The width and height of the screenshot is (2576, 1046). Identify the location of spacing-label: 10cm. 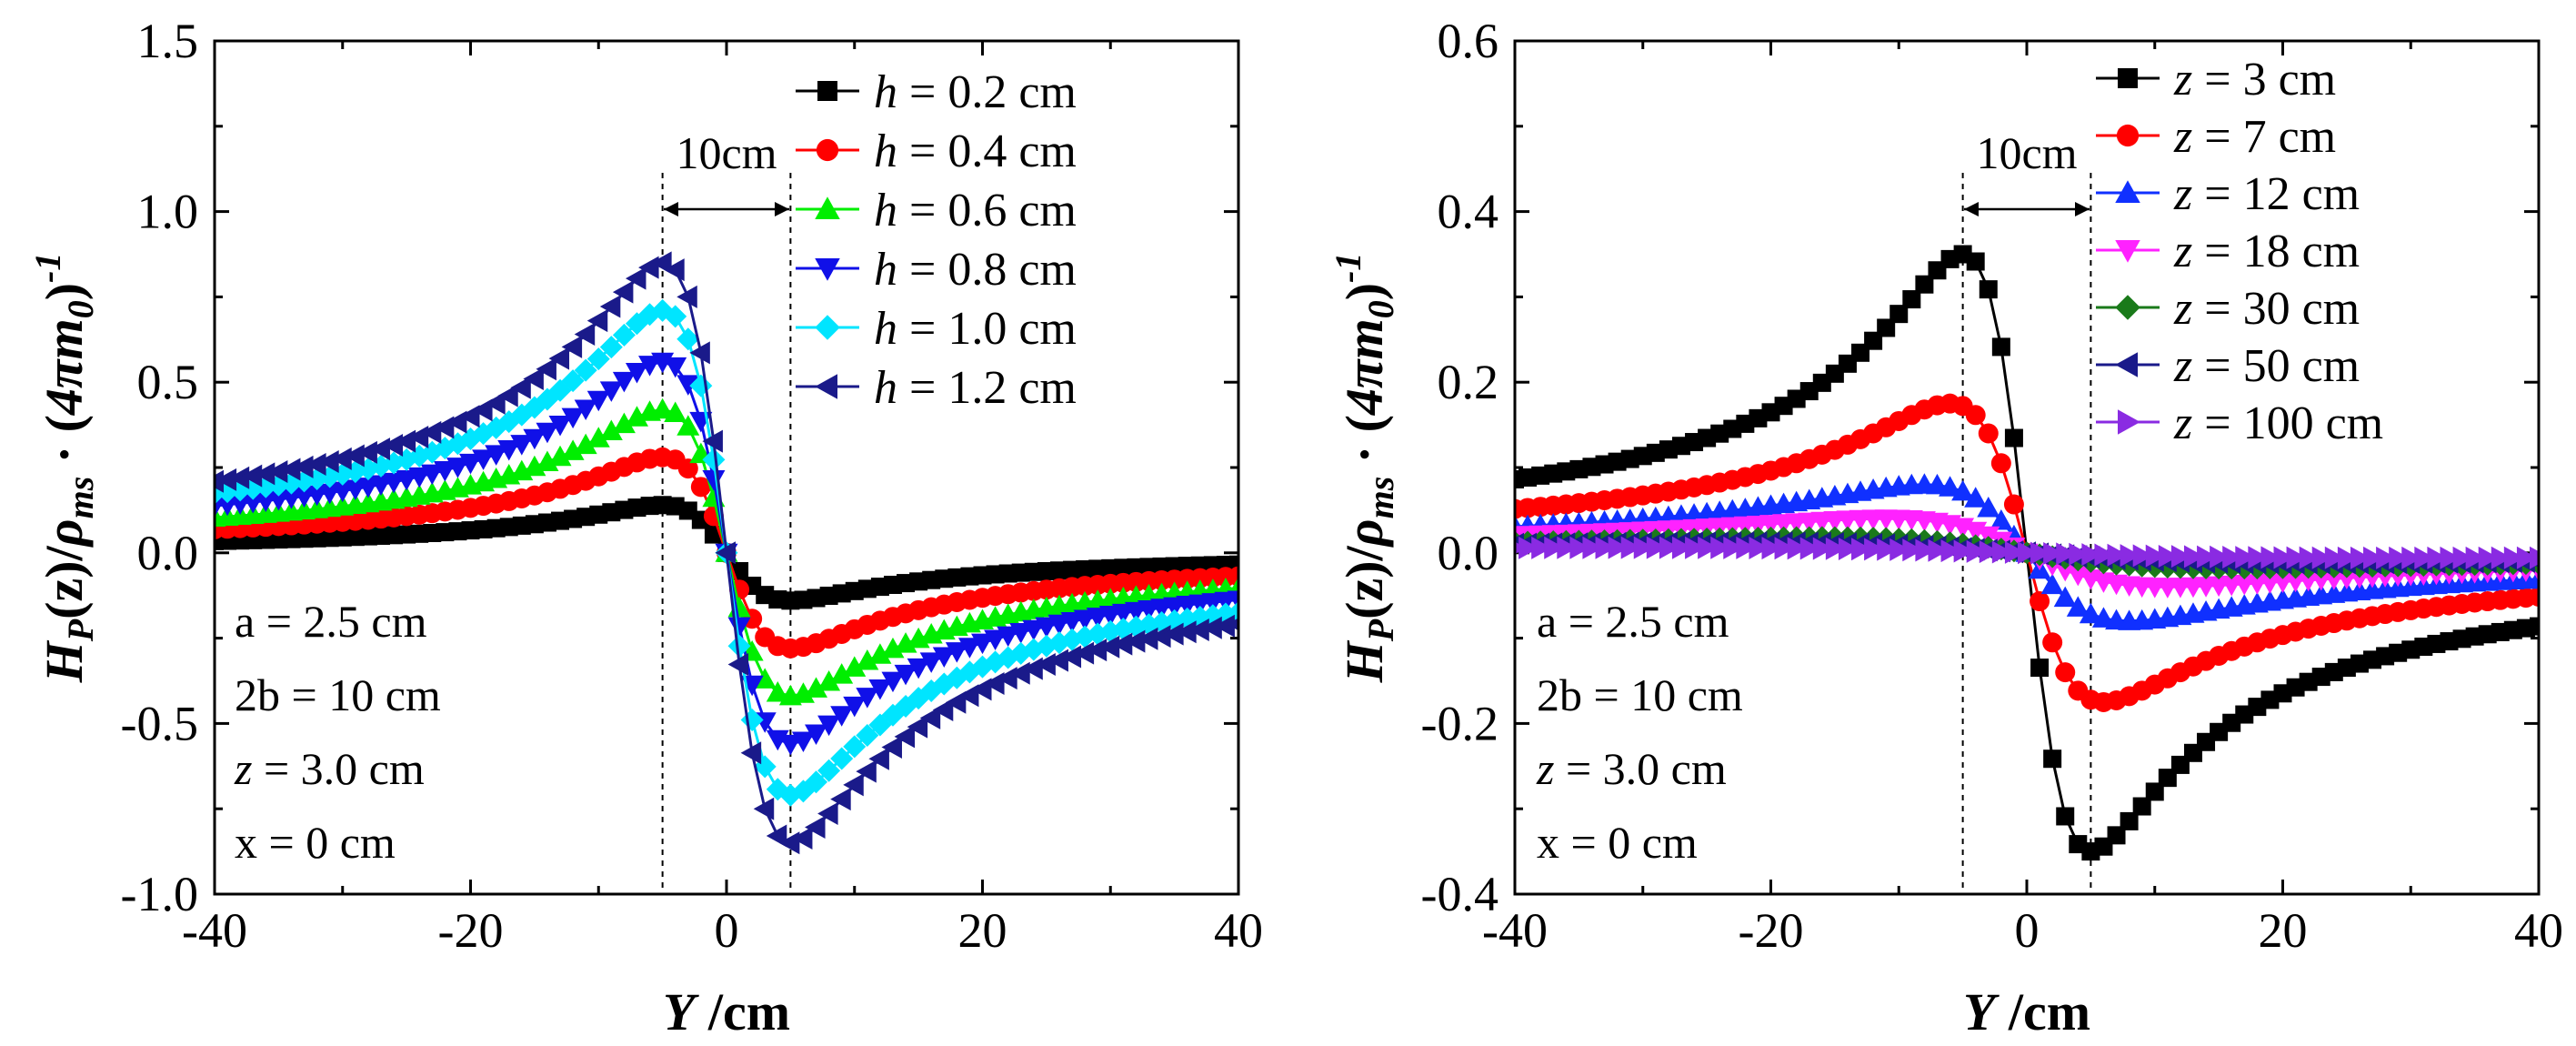
(2027, 152).